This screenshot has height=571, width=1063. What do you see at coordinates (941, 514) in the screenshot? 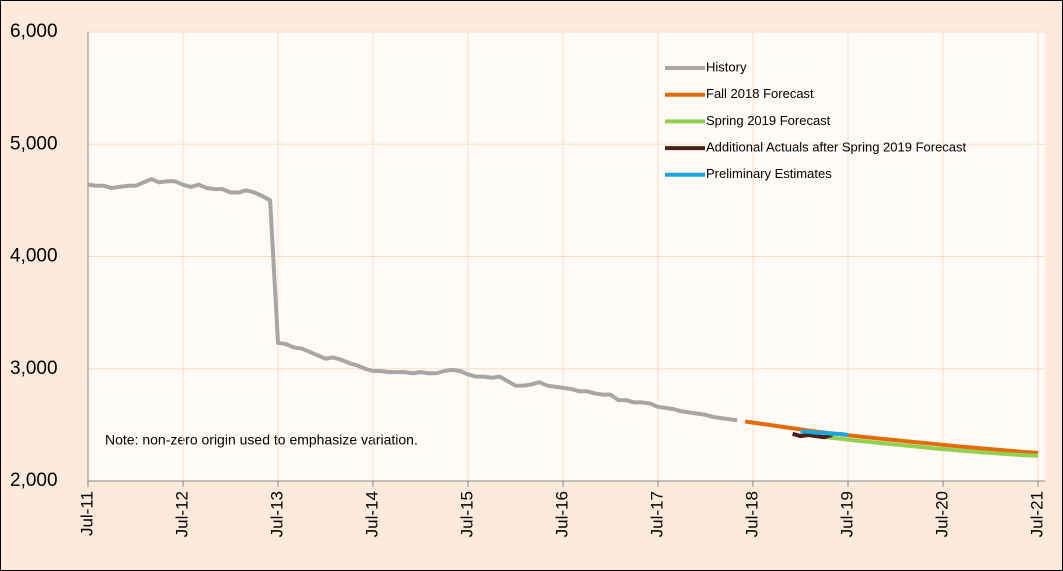
I see `x-tick-label: Jul-20` at bounding box center [941, 514].